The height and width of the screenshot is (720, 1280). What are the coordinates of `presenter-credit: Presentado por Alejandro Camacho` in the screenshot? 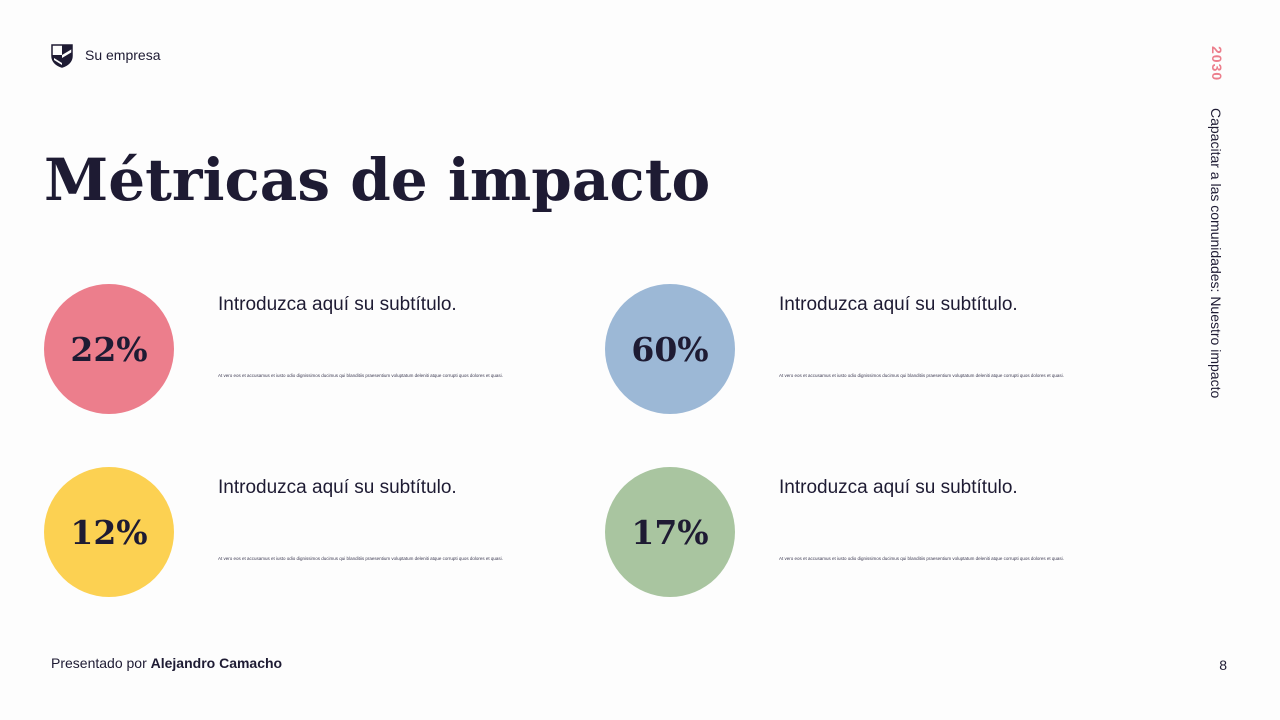 It's located at (166, 663).